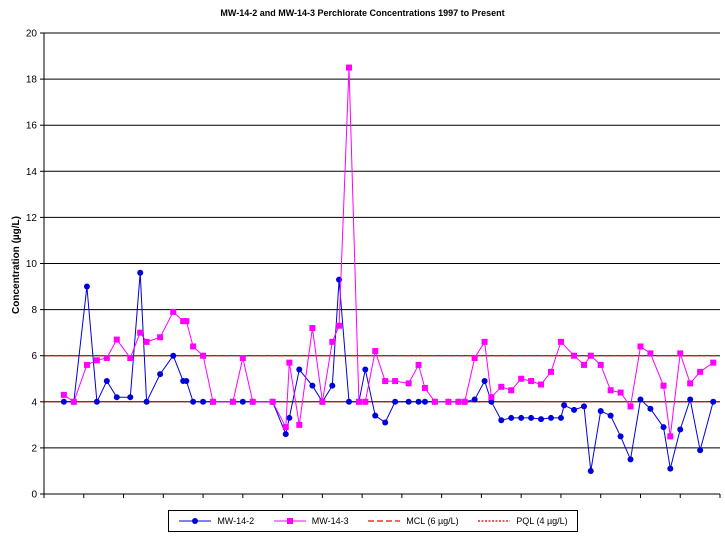 The image size is (725, 540). Describe the element at coordinates (34, 310) in the screenshot. I see `y-tick-label: 8` at that location.